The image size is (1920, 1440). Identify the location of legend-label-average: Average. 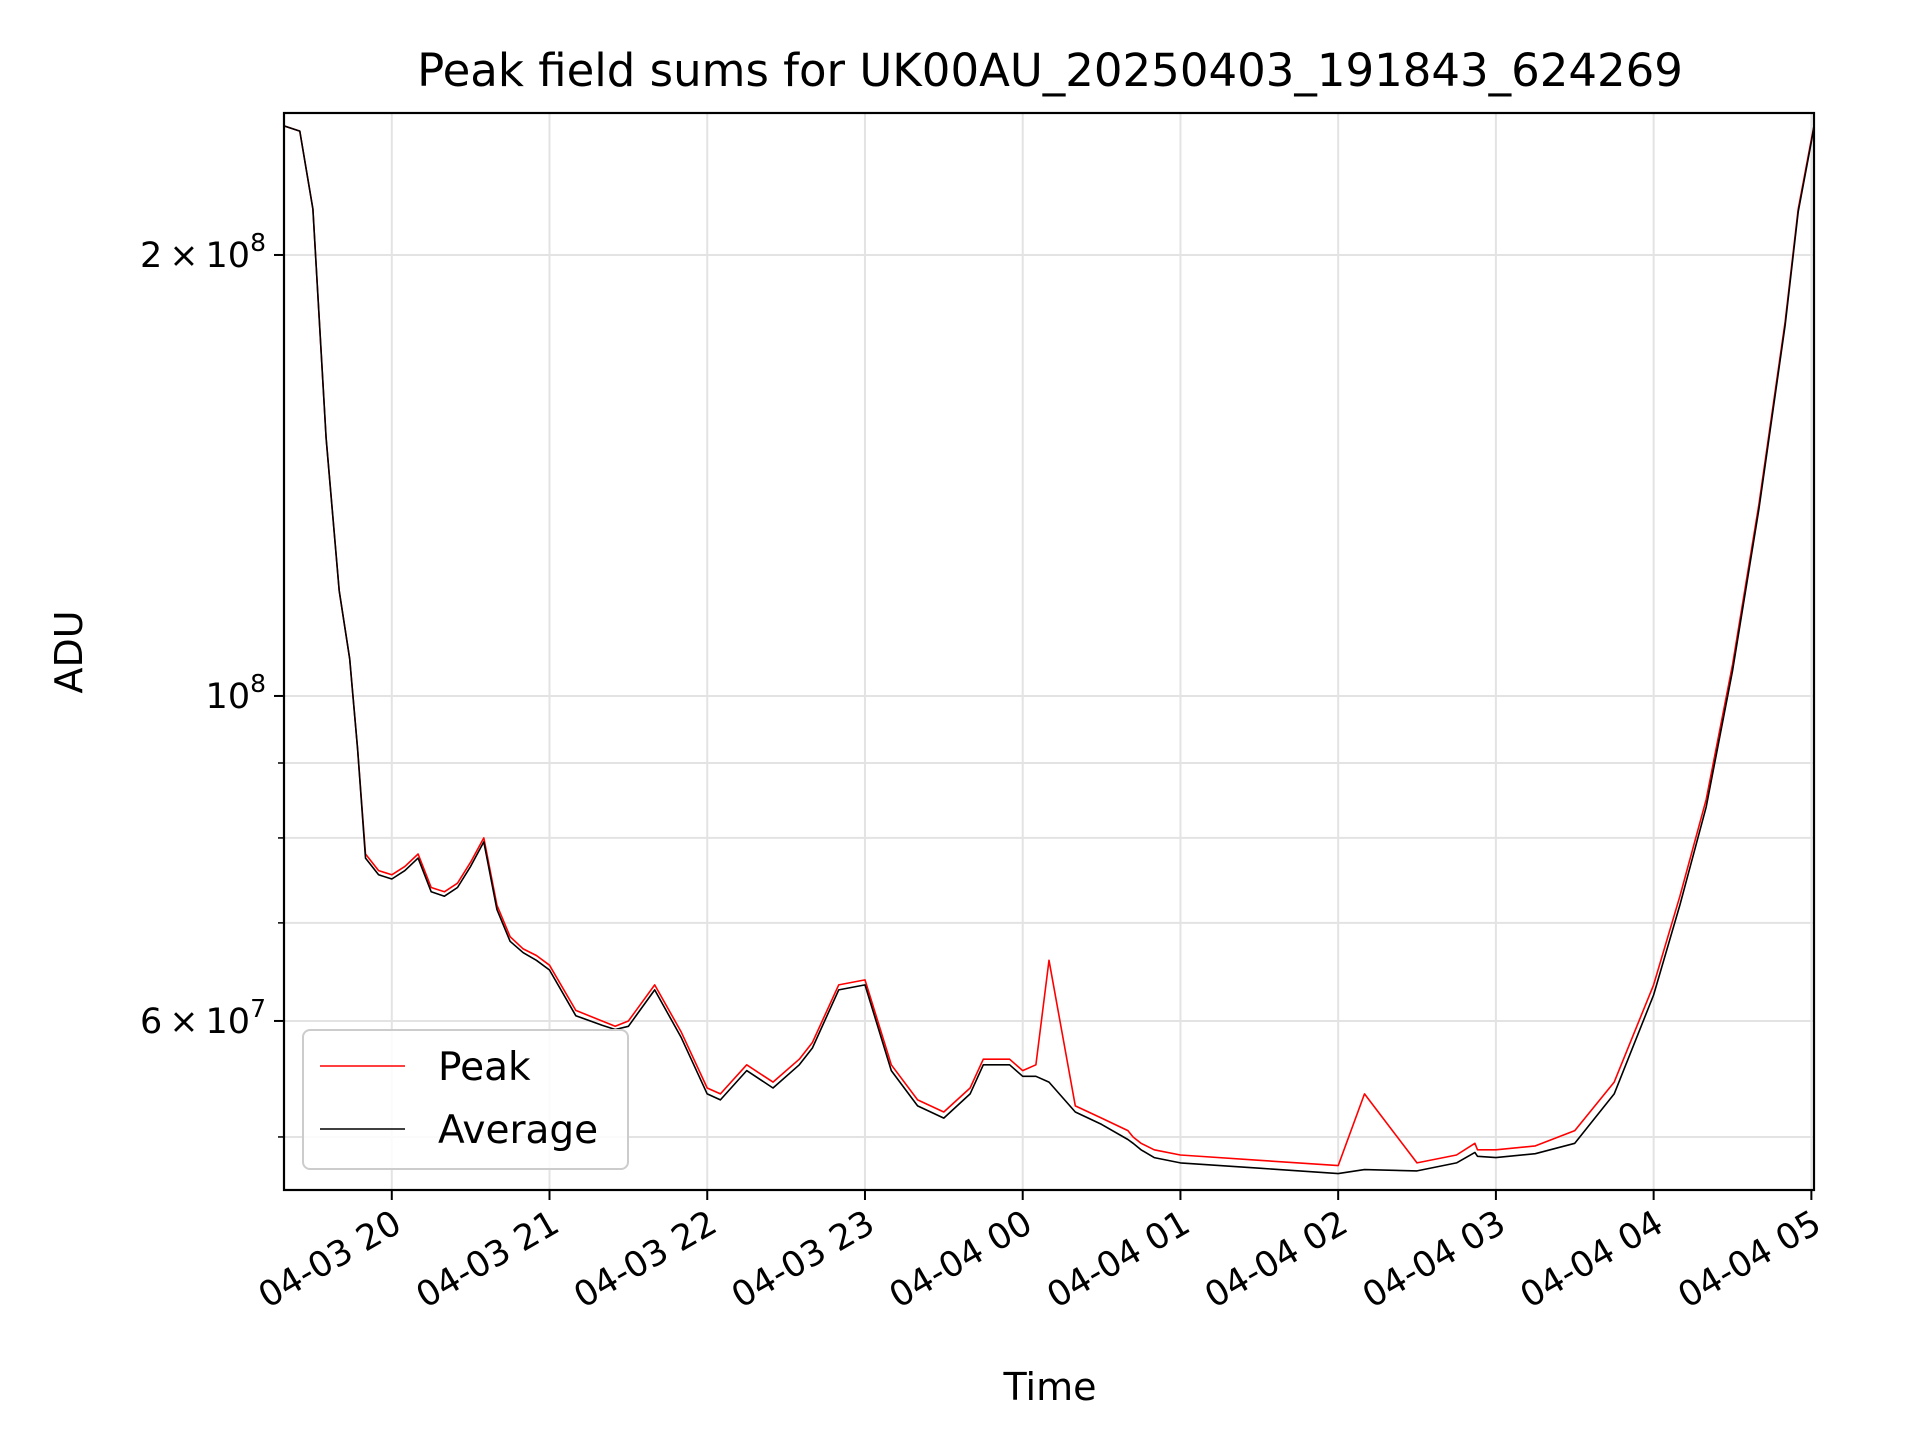
(518, 1130).